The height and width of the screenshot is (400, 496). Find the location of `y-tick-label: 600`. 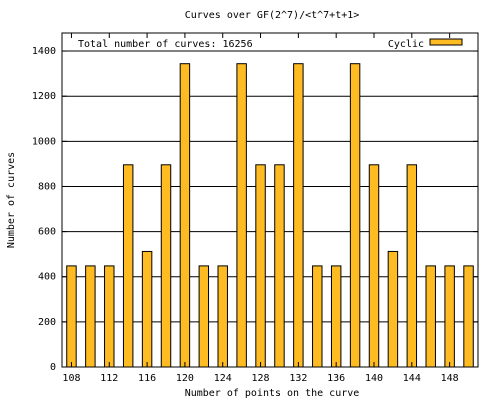

y-tick-label: 600 is located at coordinates (47, 232).